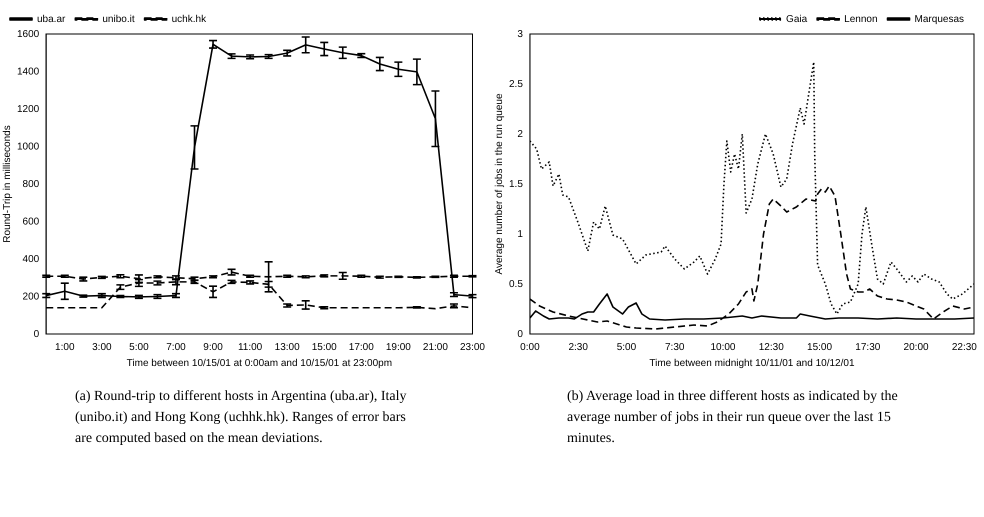  I want to click on legend-label: Lennon, so click(861, 19).